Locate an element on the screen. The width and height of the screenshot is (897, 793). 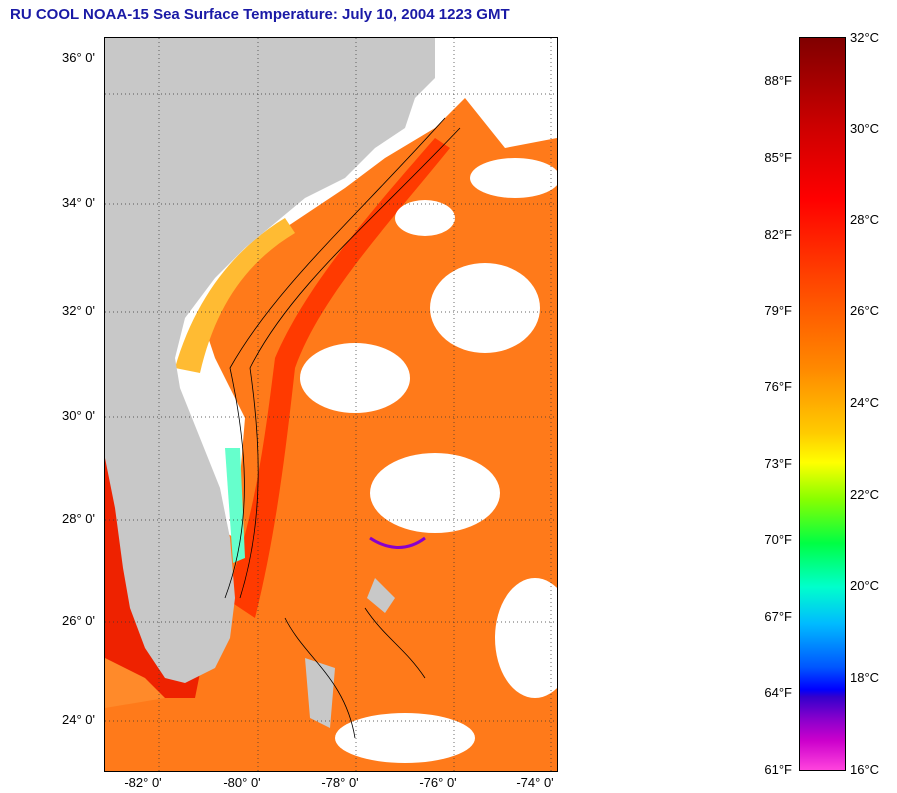
colorbar-f-70: 70°F is located at coordinates (778, 539).